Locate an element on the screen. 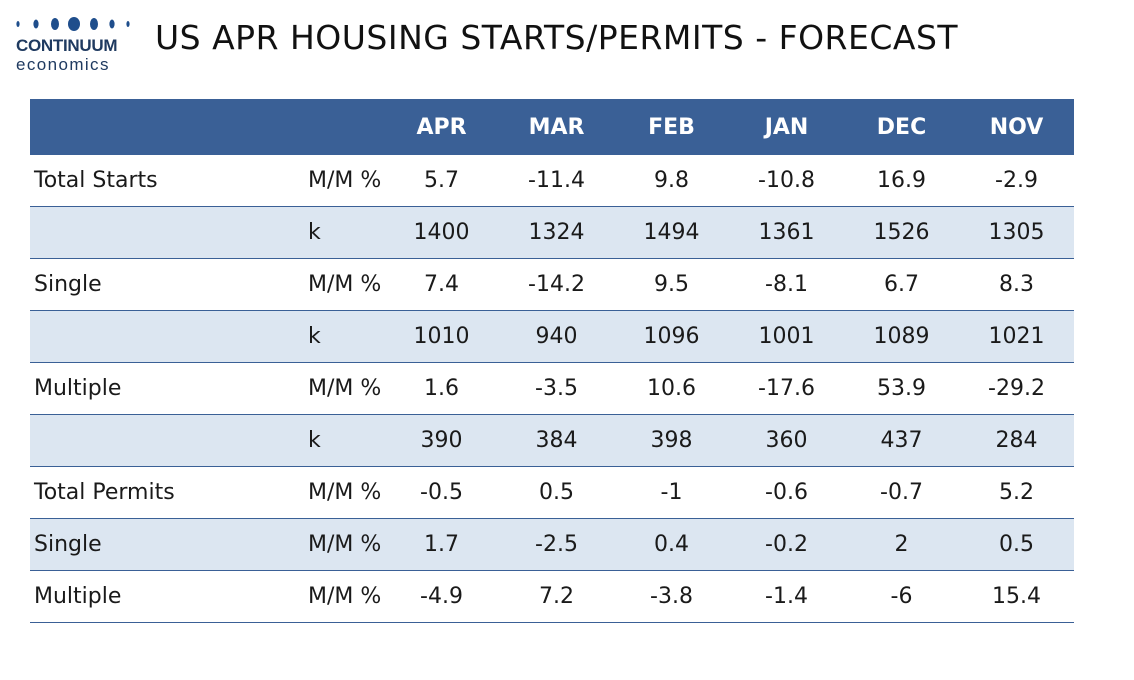 This screenshot has height=680, width=1134. table-row: k 1400 1324 1494 1361 1526 1305 is located at coordinates (552, 232).